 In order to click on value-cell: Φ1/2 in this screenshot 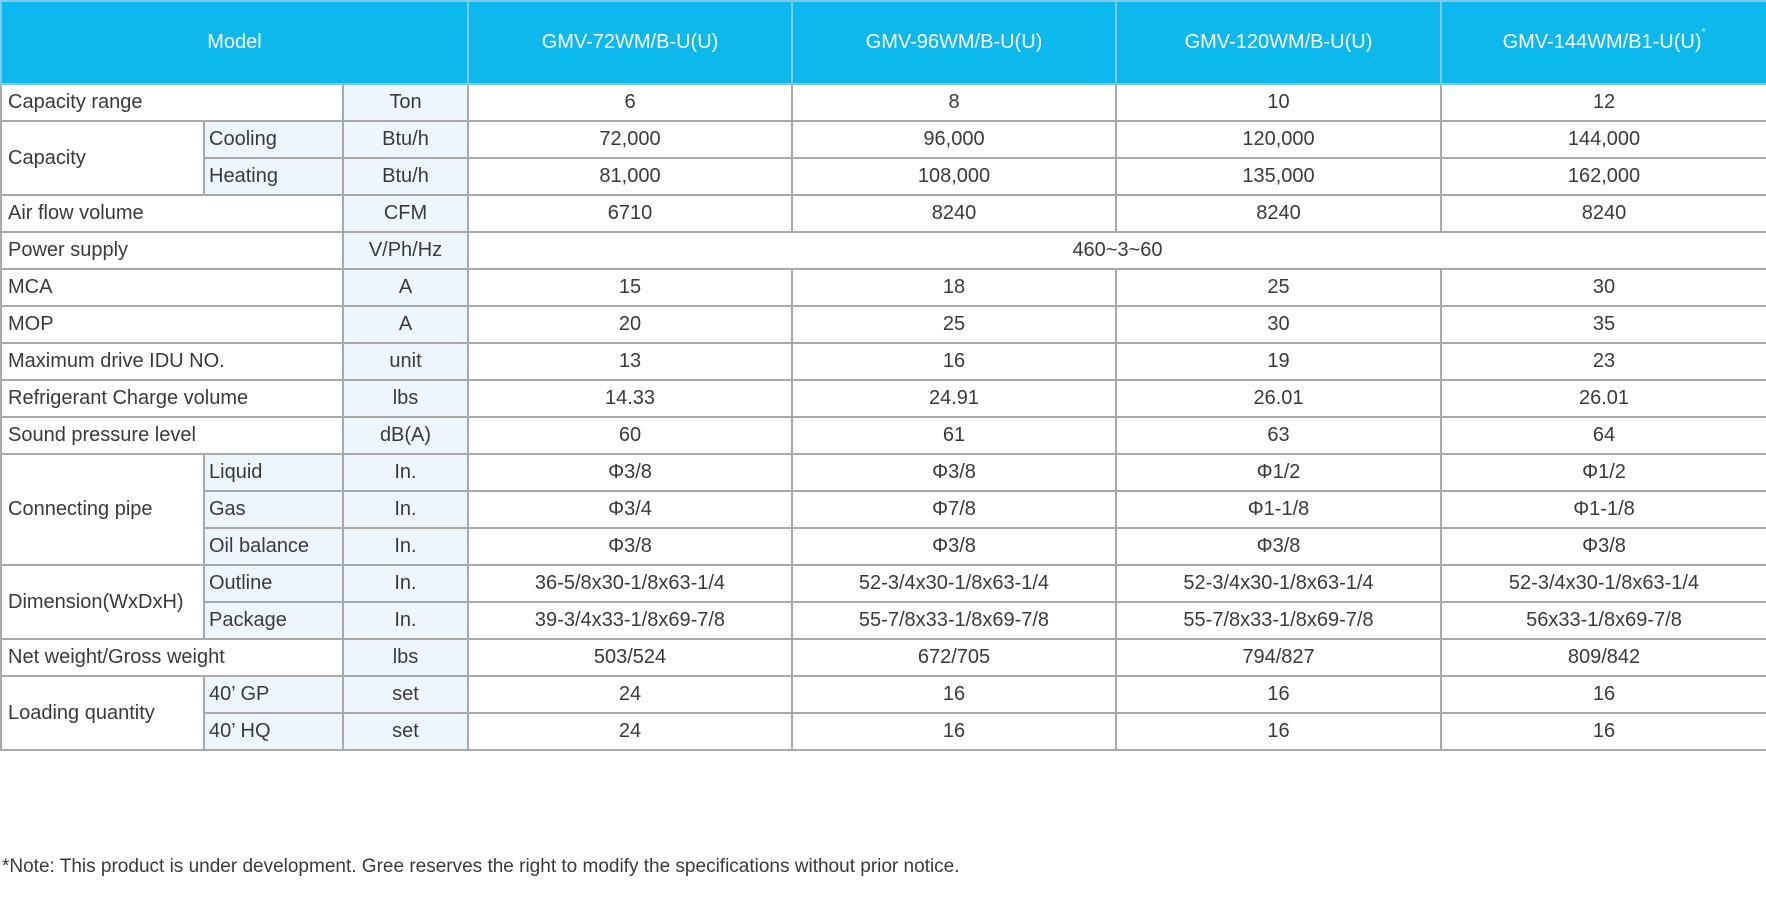, I will do `click(1603, 472)`.